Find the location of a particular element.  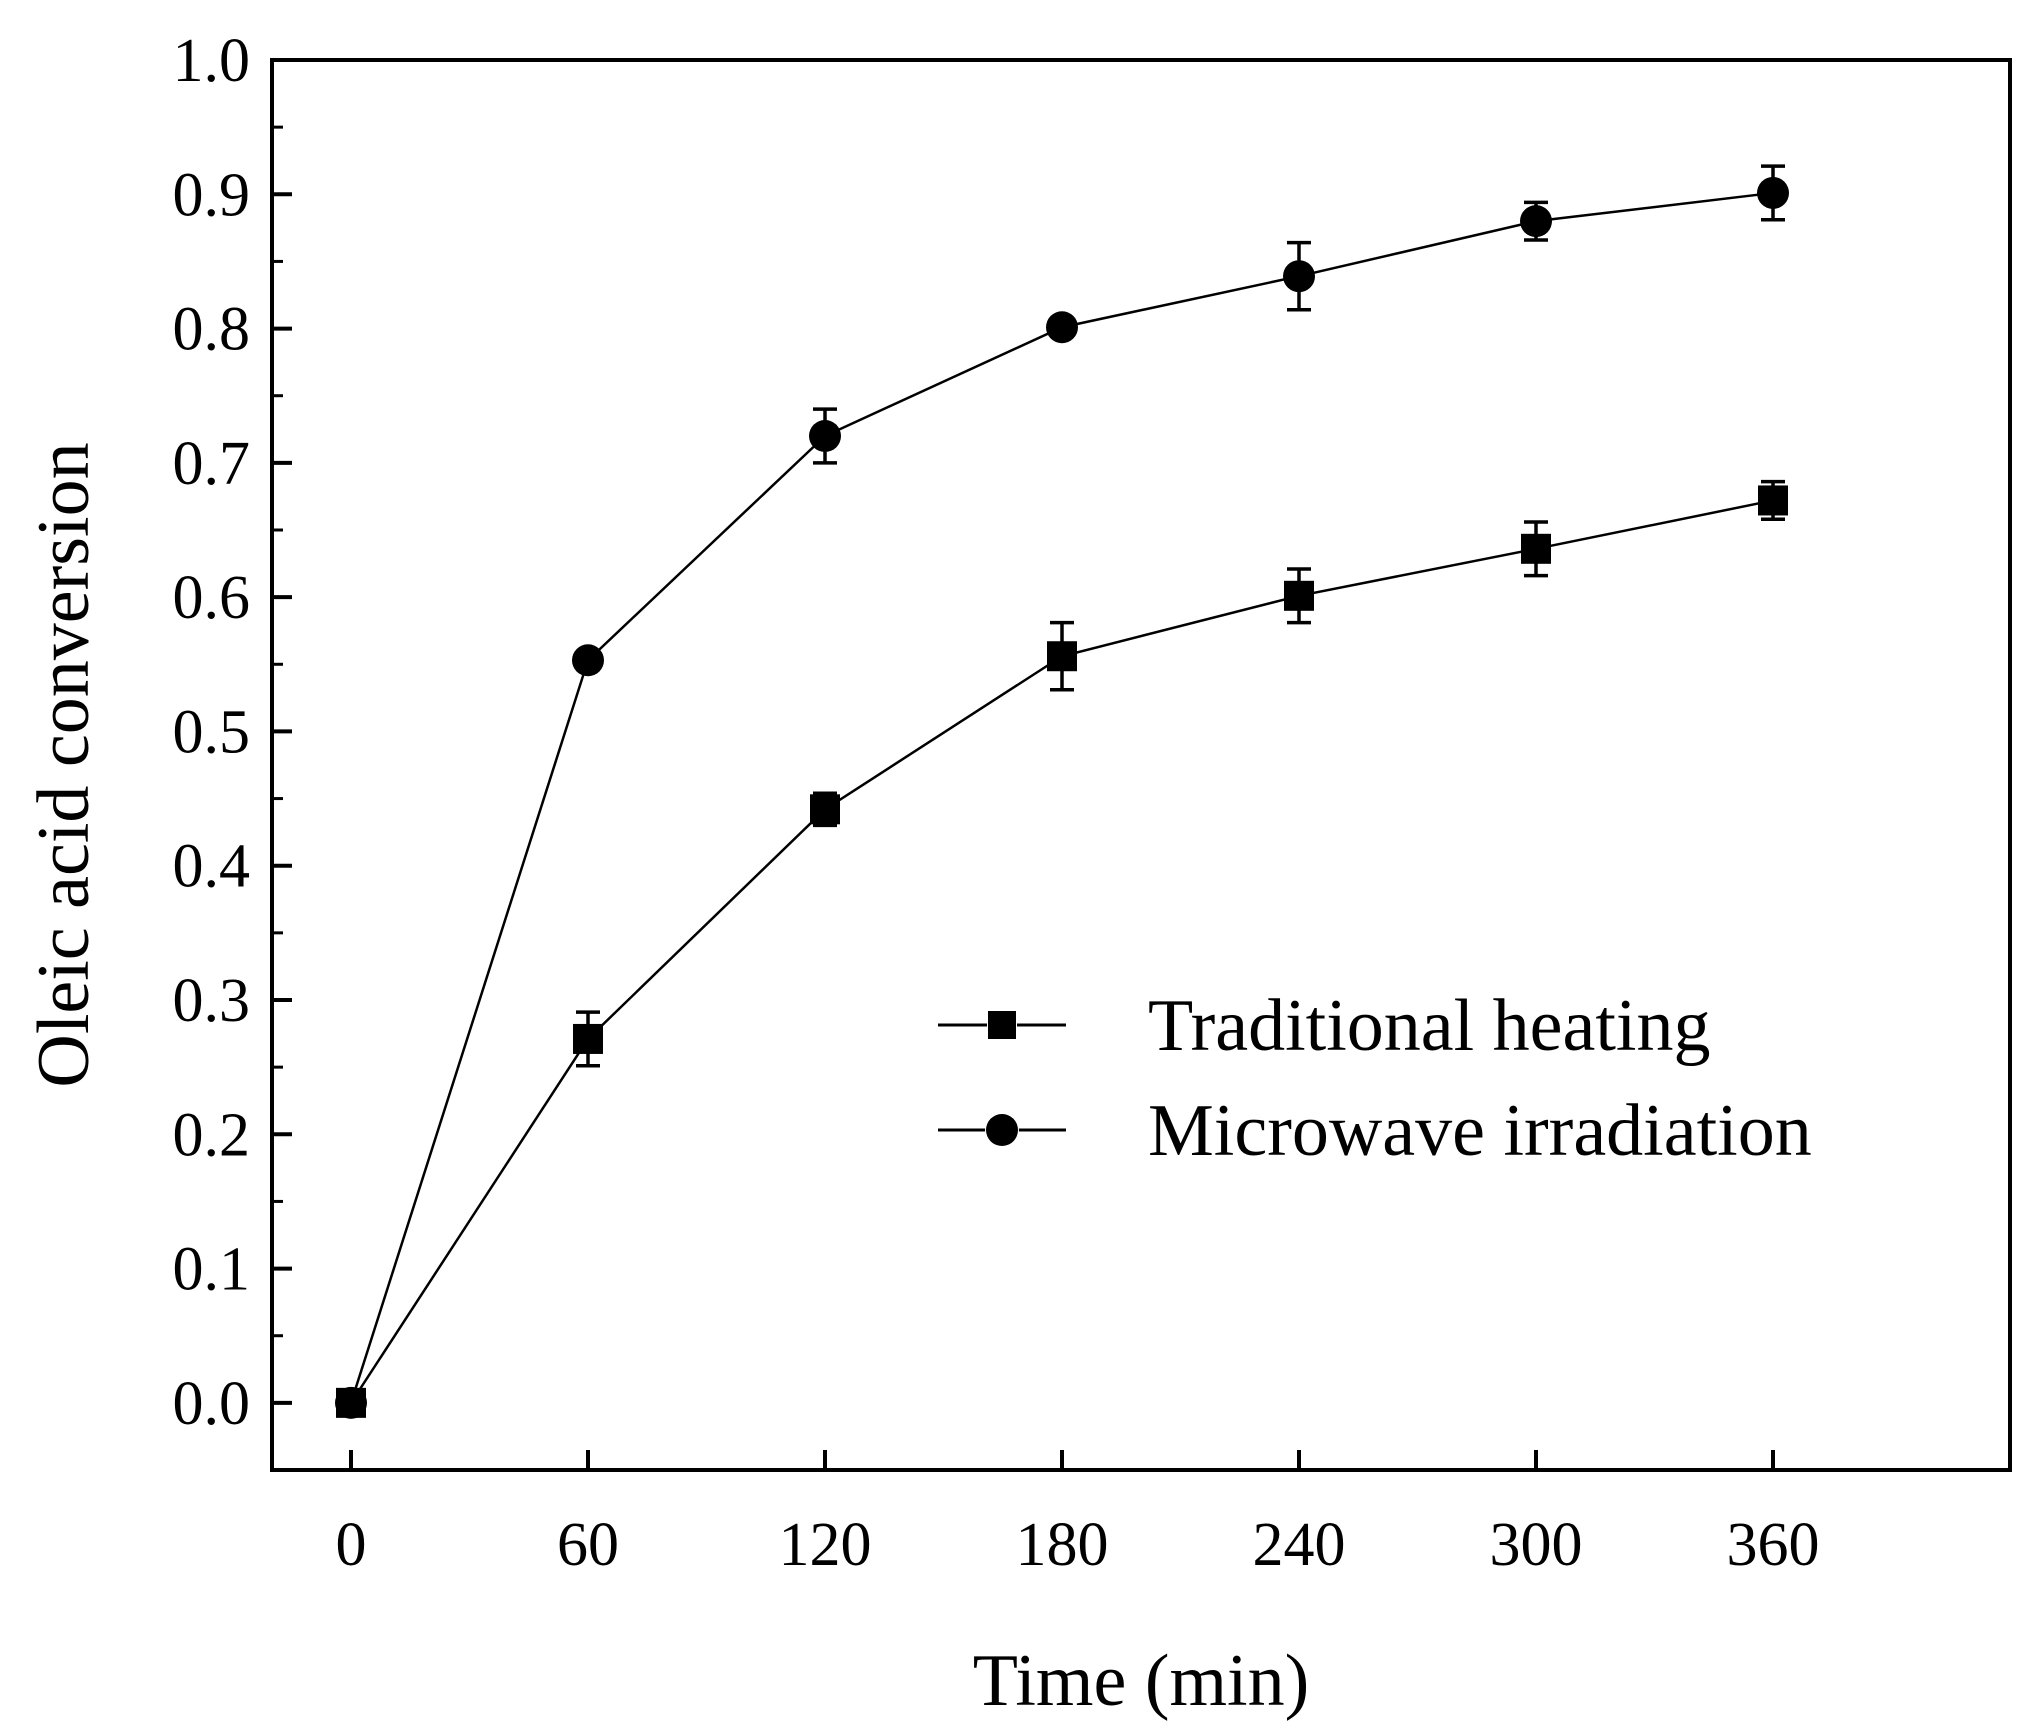

y-tick-label: 0.0 is located at coordinates (212, 1404).